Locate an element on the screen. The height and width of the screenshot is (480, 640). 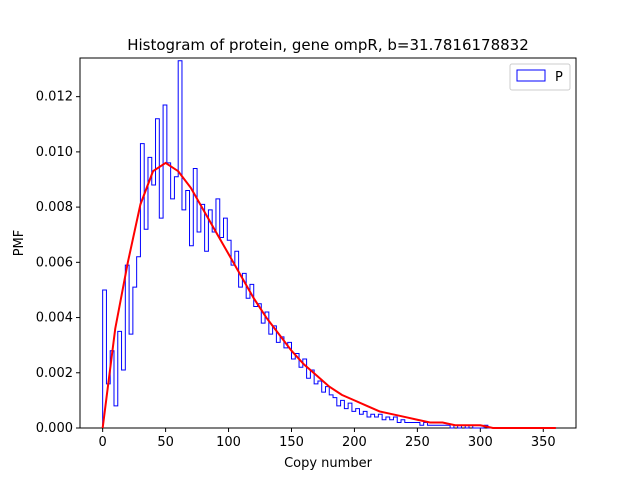
x-axis-ticks: 0 50 100 150 200 250 300 350 is located at coordinates (327, 439).